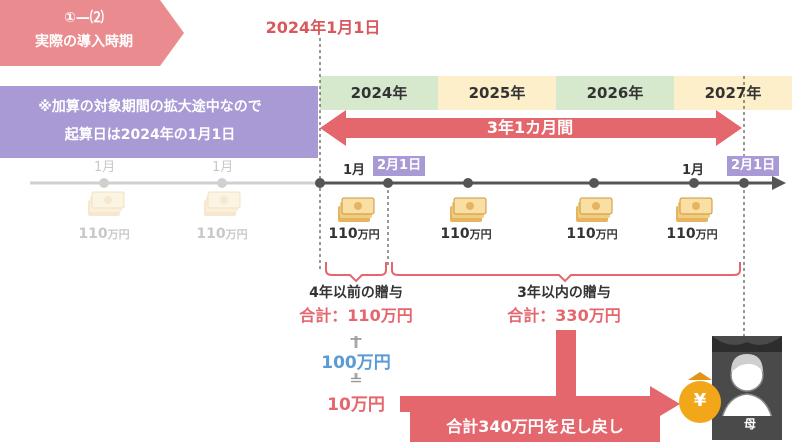 The image size is (800, 448). I want to click on period-double-arrow, so click(531, 128).